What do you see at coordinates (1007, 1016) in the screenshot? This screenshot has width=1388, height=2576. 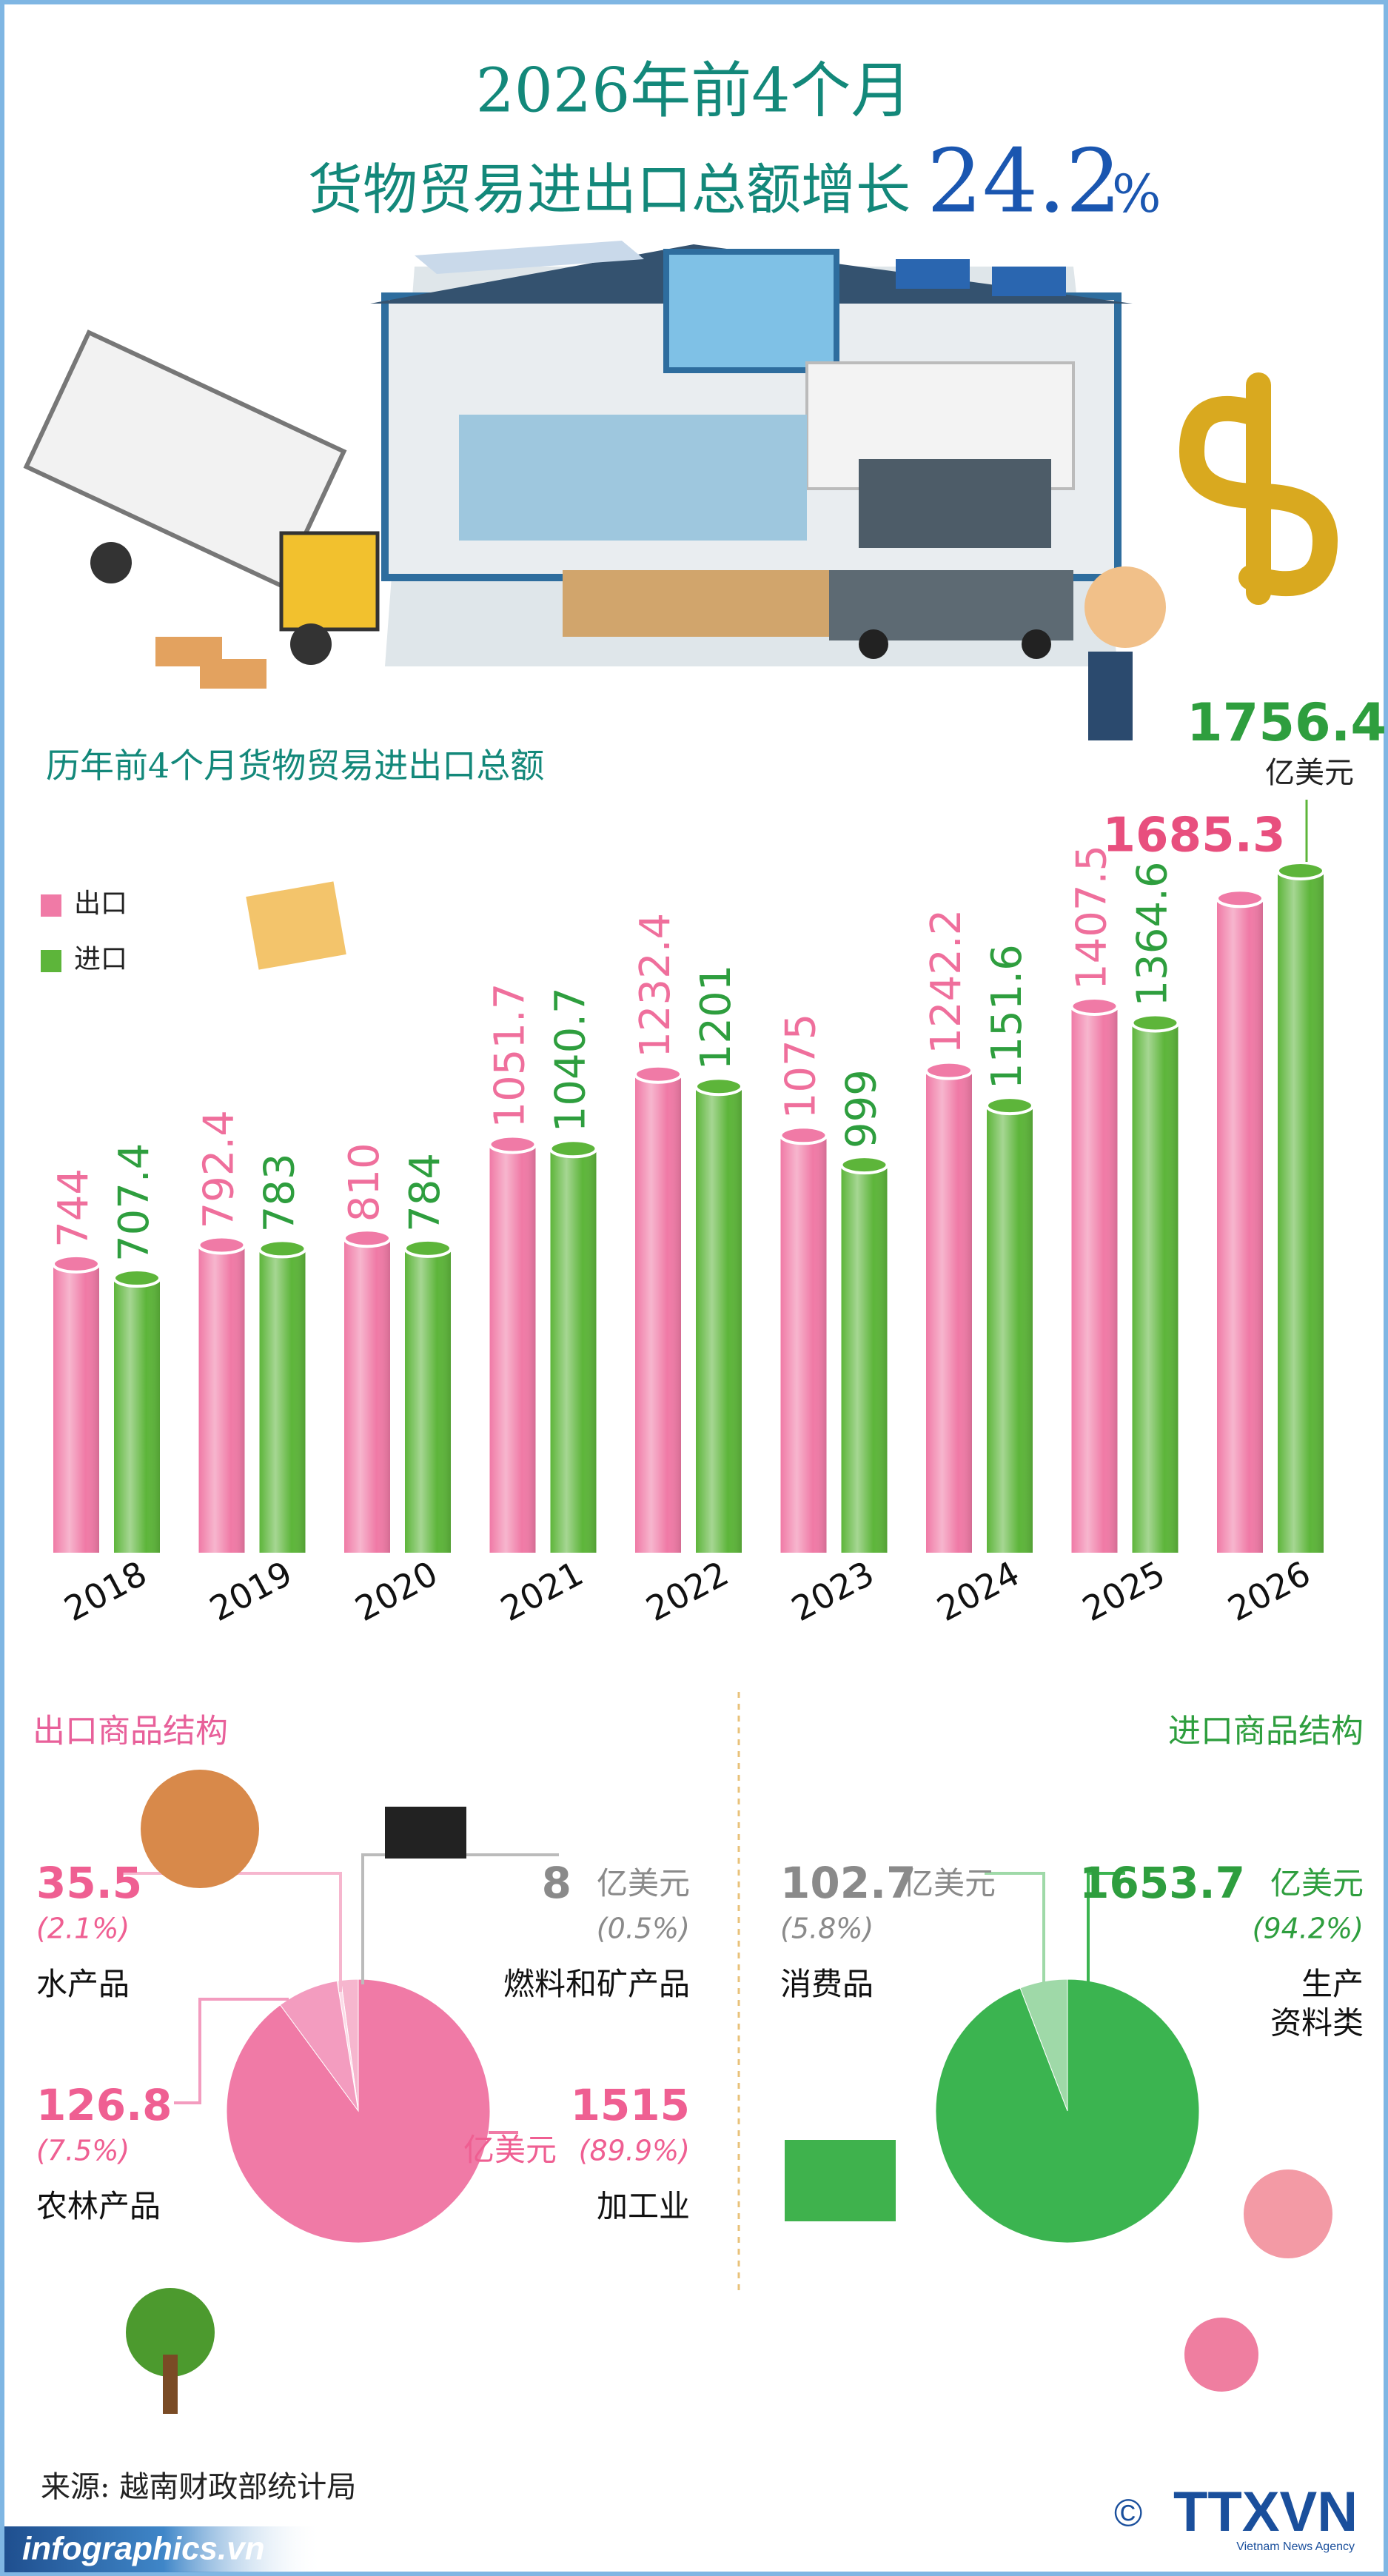 I see `value-label: 1151.6` at bounding box center [1007, 1016].